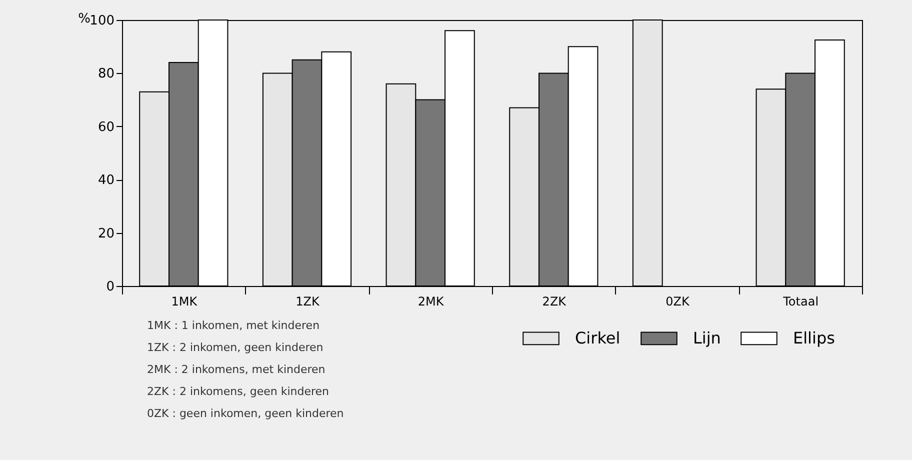 This screenshot has height=460, width=912. I want to click on y-tick-label: 100, so click(102, 21).